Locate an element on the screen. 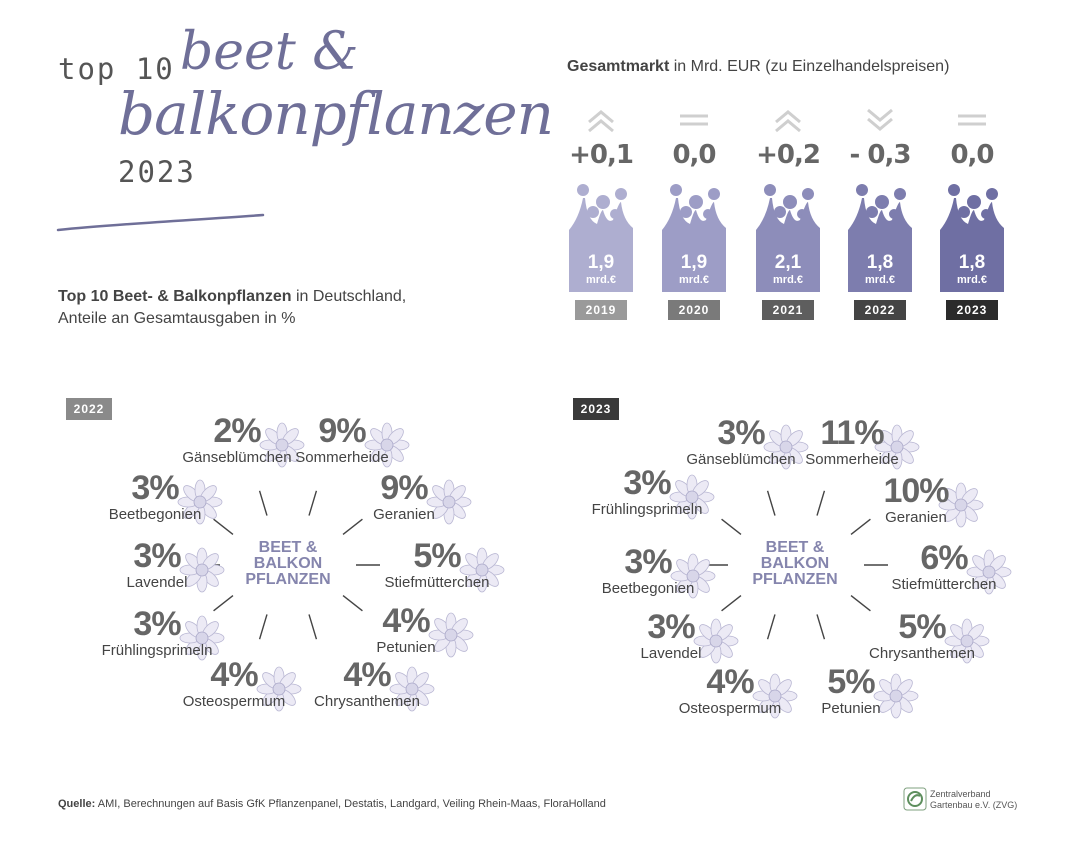  donut-item-percent: 2% is located at coordinates (237, 431).